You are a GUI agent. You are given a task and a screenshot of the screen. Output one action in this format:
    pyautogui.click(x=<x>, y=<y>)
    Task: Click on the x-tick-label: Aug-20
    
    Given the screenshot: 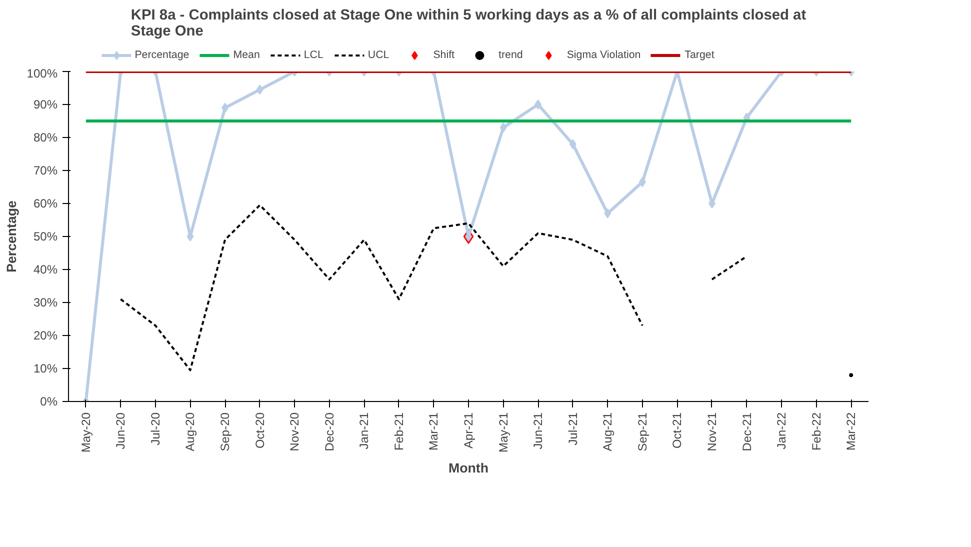 What is the action you would take?
    pyautogui.click(x=190, y=432)
    